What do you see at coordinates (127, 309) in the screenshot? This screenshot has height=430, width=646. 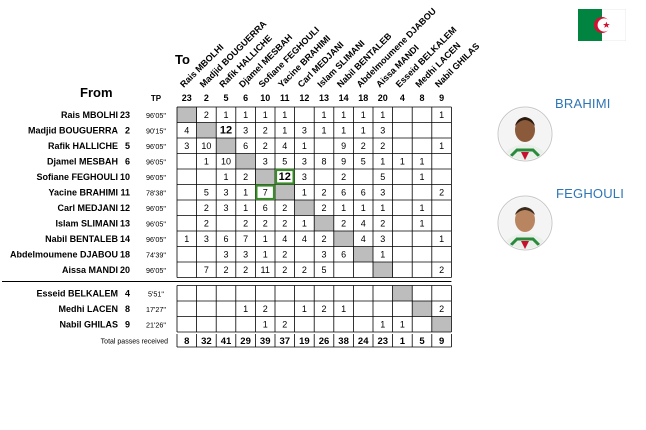 I see `row-number: 8` at bounding box center [127, 309].